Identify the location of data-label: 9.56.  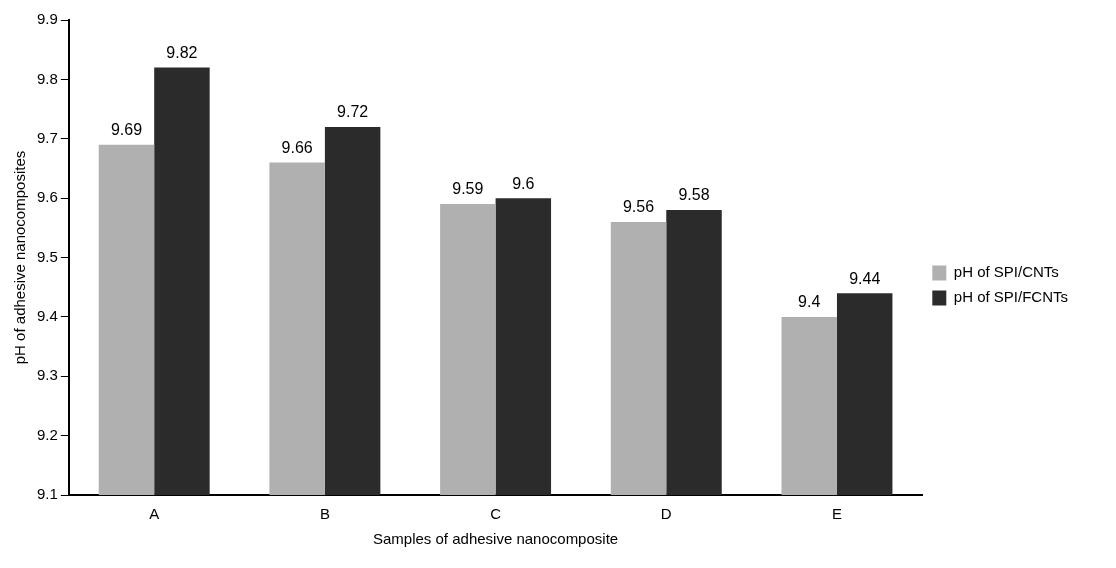
(638, 207).